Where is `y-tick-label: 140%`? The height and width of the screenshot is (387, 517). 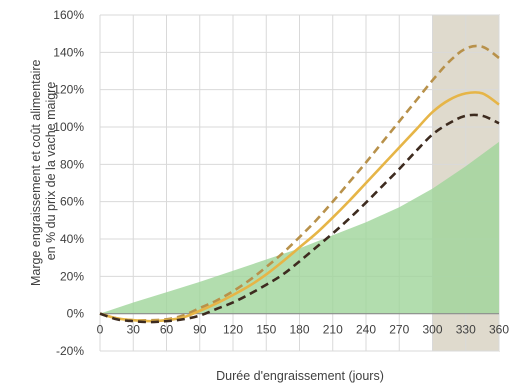
y-tick-label: 140% is located at coordinates (68, 52).